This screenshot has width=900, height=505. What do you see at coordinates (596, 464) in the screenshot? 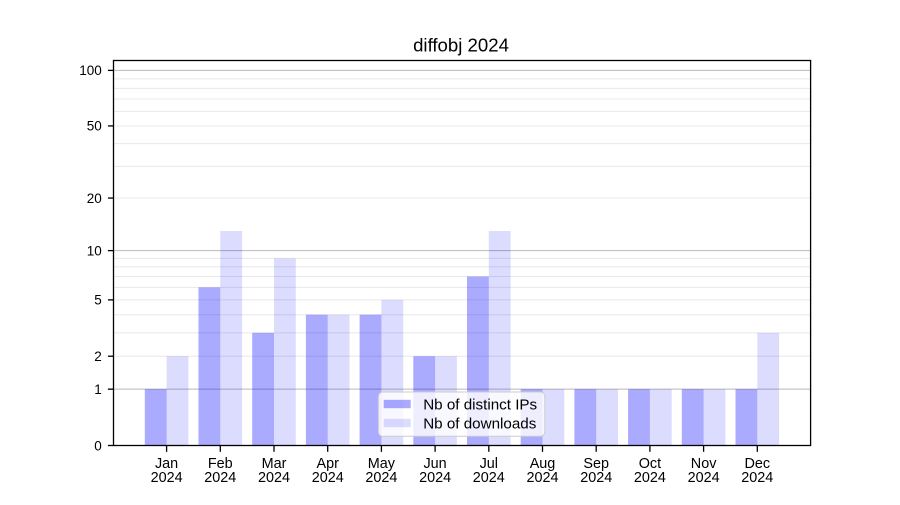
I see `svg-text: Sep` at bounding box center [596, 464].